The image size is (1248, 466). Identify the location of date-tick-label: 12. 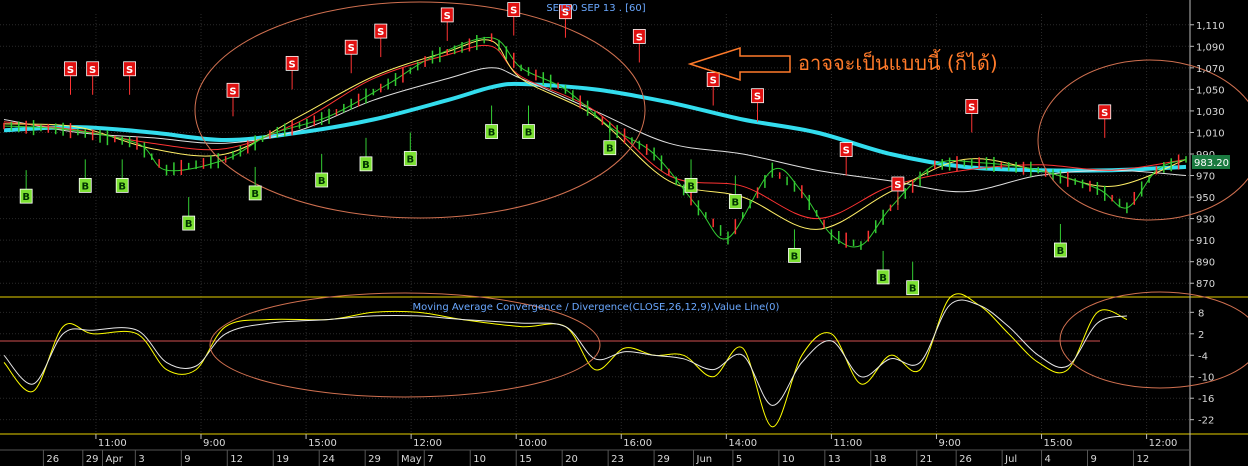
(1142, 459).